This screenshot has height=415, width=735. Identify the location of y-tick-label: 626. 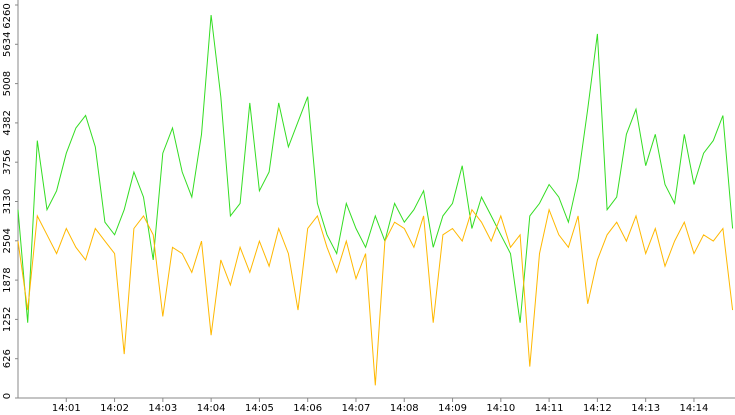
(7, 358).